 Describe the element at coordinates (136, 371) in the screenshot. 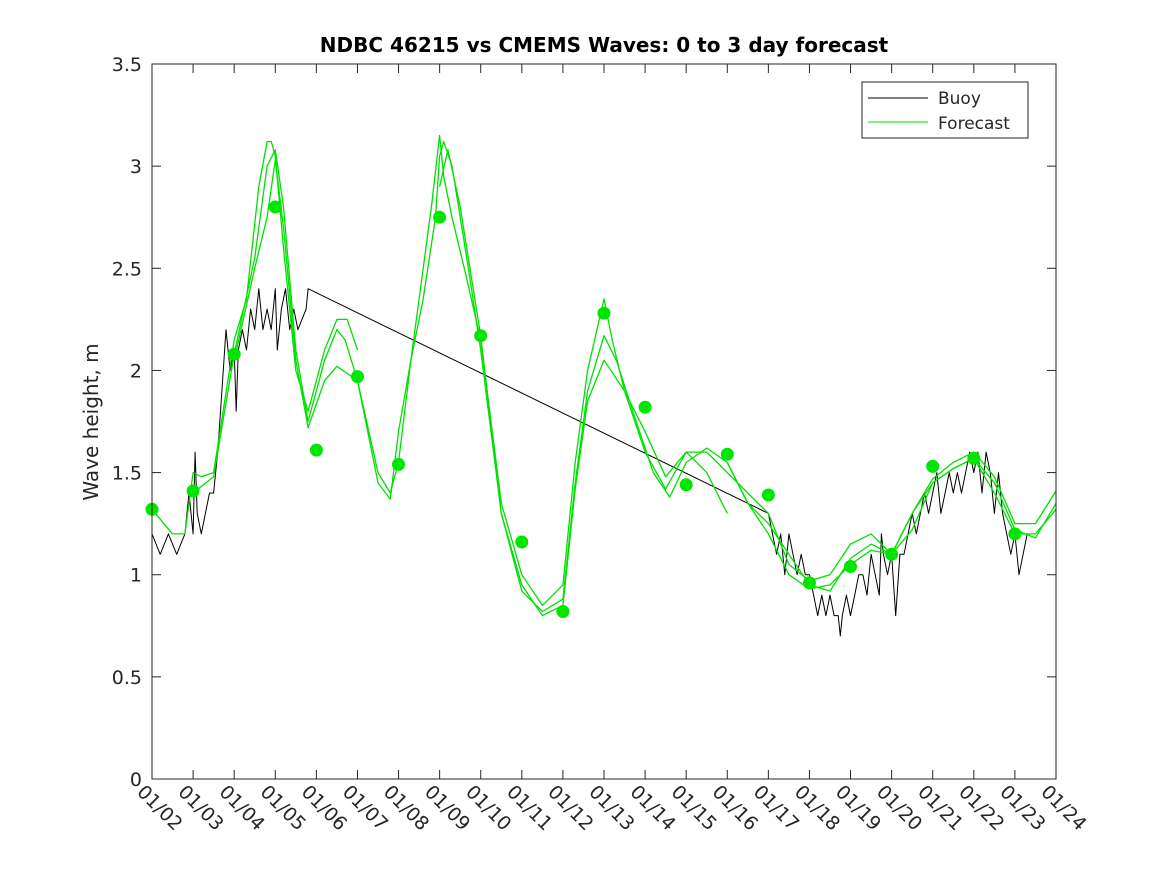

I see `y-tick-label-4: 2` at that location.